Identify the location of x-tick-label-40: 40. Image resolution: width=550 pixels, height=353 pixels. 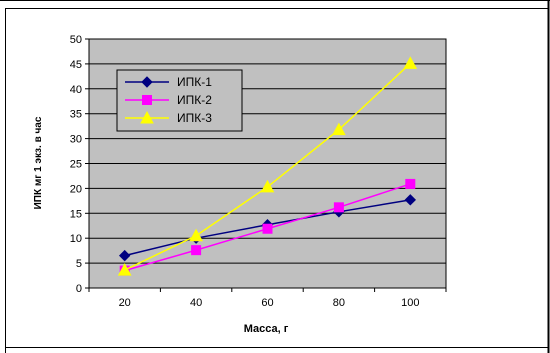
(196, 303).